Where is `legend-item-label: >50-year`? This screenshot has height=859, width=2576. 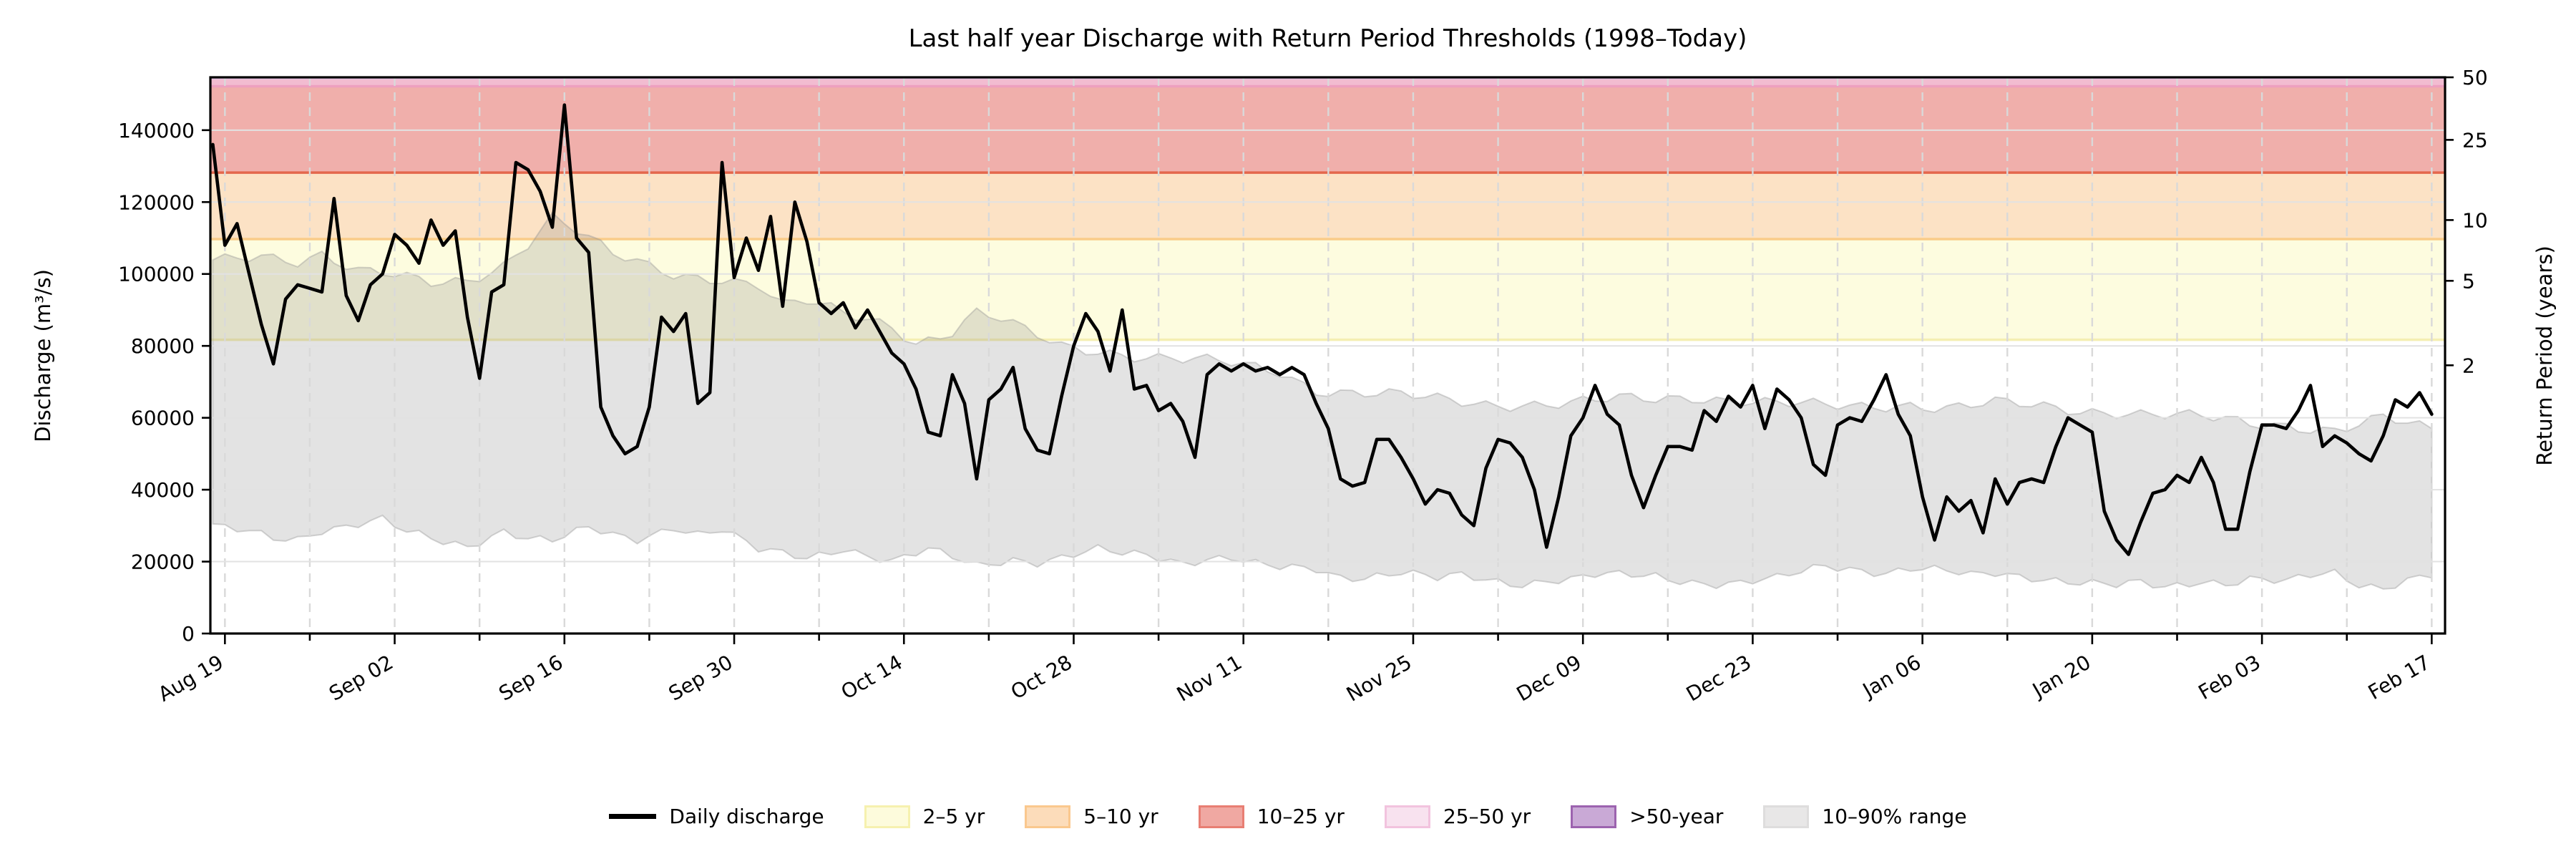 legend-item-label: >50-year is located at coordinates (1676, 816).